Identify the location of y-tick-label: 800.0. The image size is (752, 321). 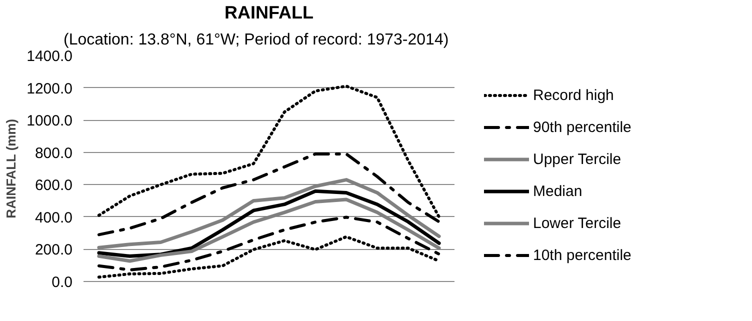
(53, 153).